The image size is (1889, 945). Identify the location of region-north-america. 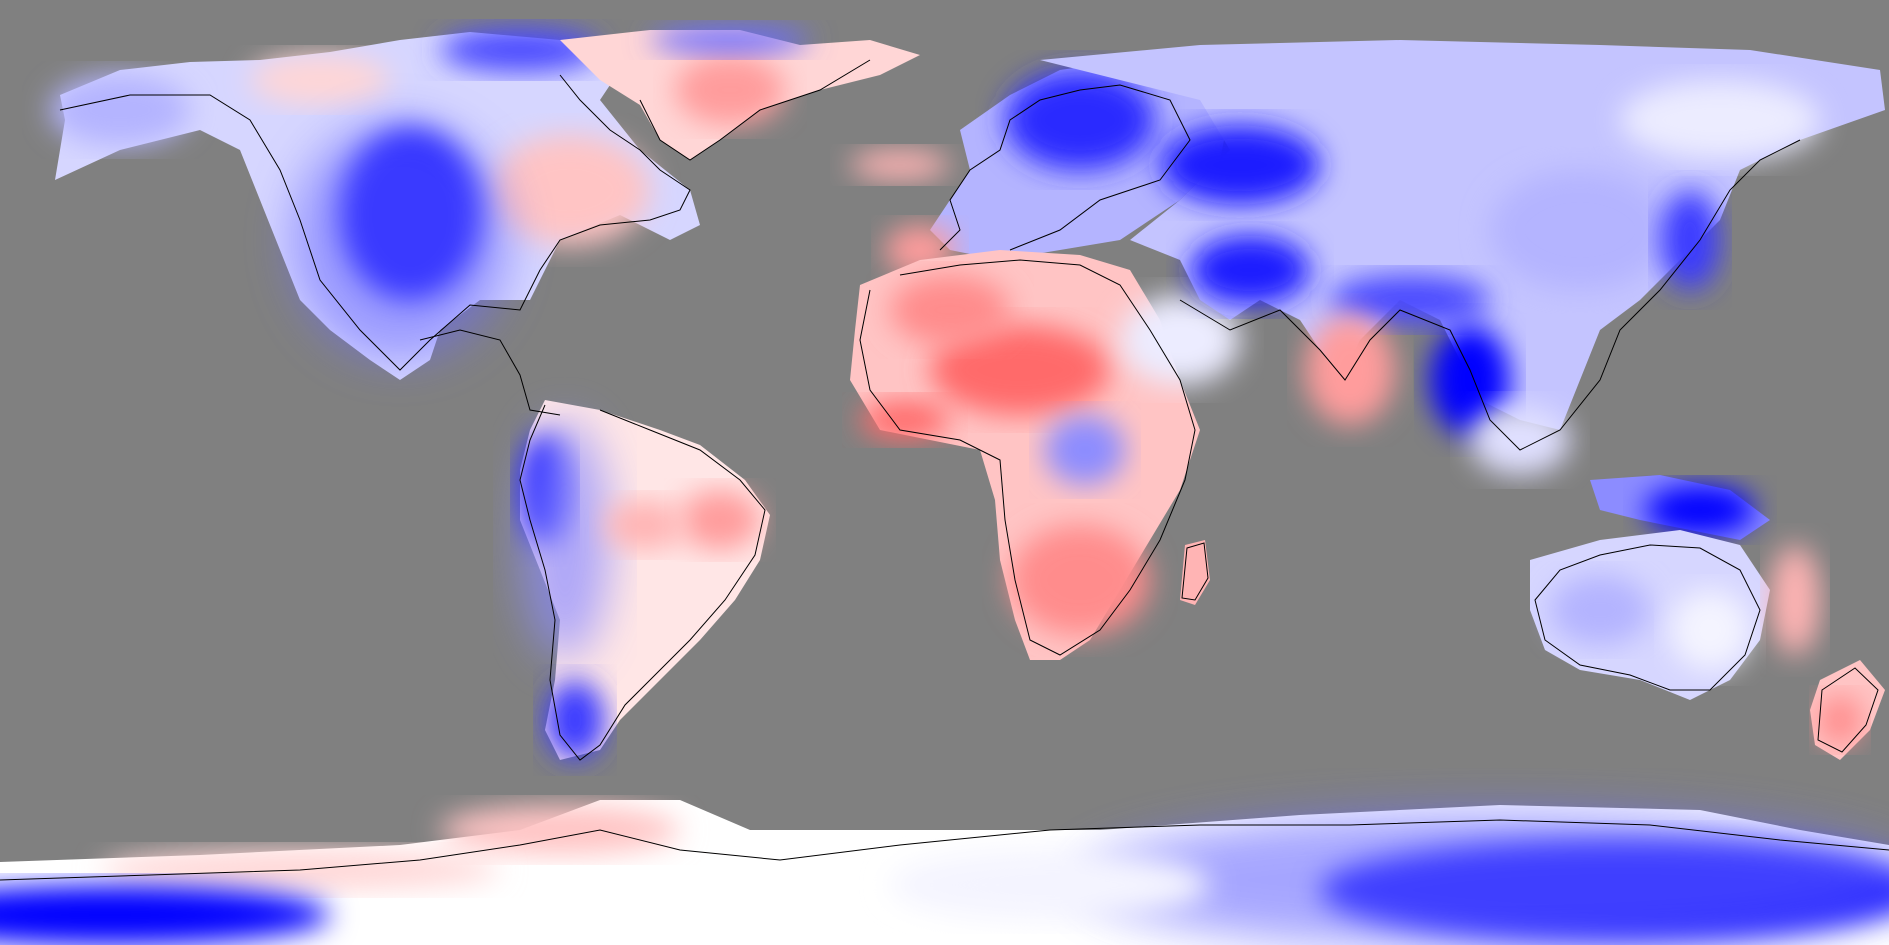
(375, 204).